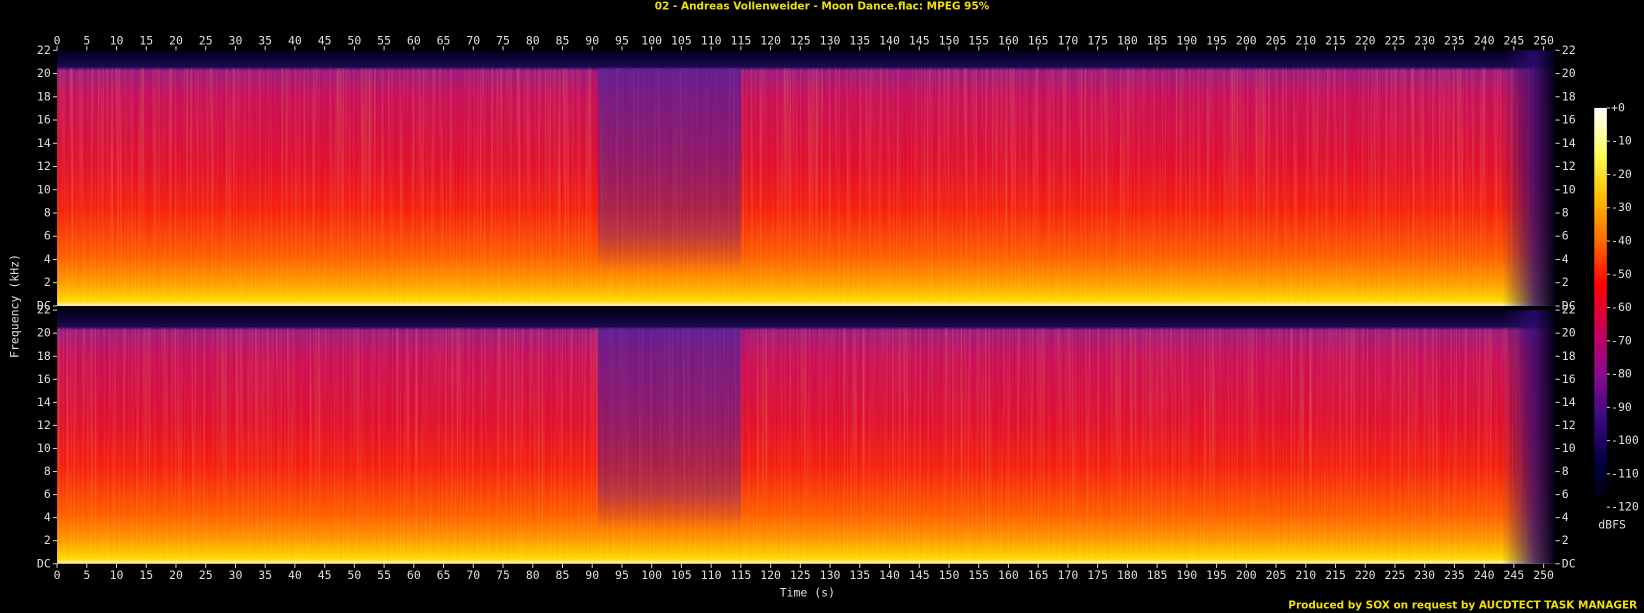 This screenshot has height=613, width=1644. I want to click on x-tick-label: 80, so click(533, 40).